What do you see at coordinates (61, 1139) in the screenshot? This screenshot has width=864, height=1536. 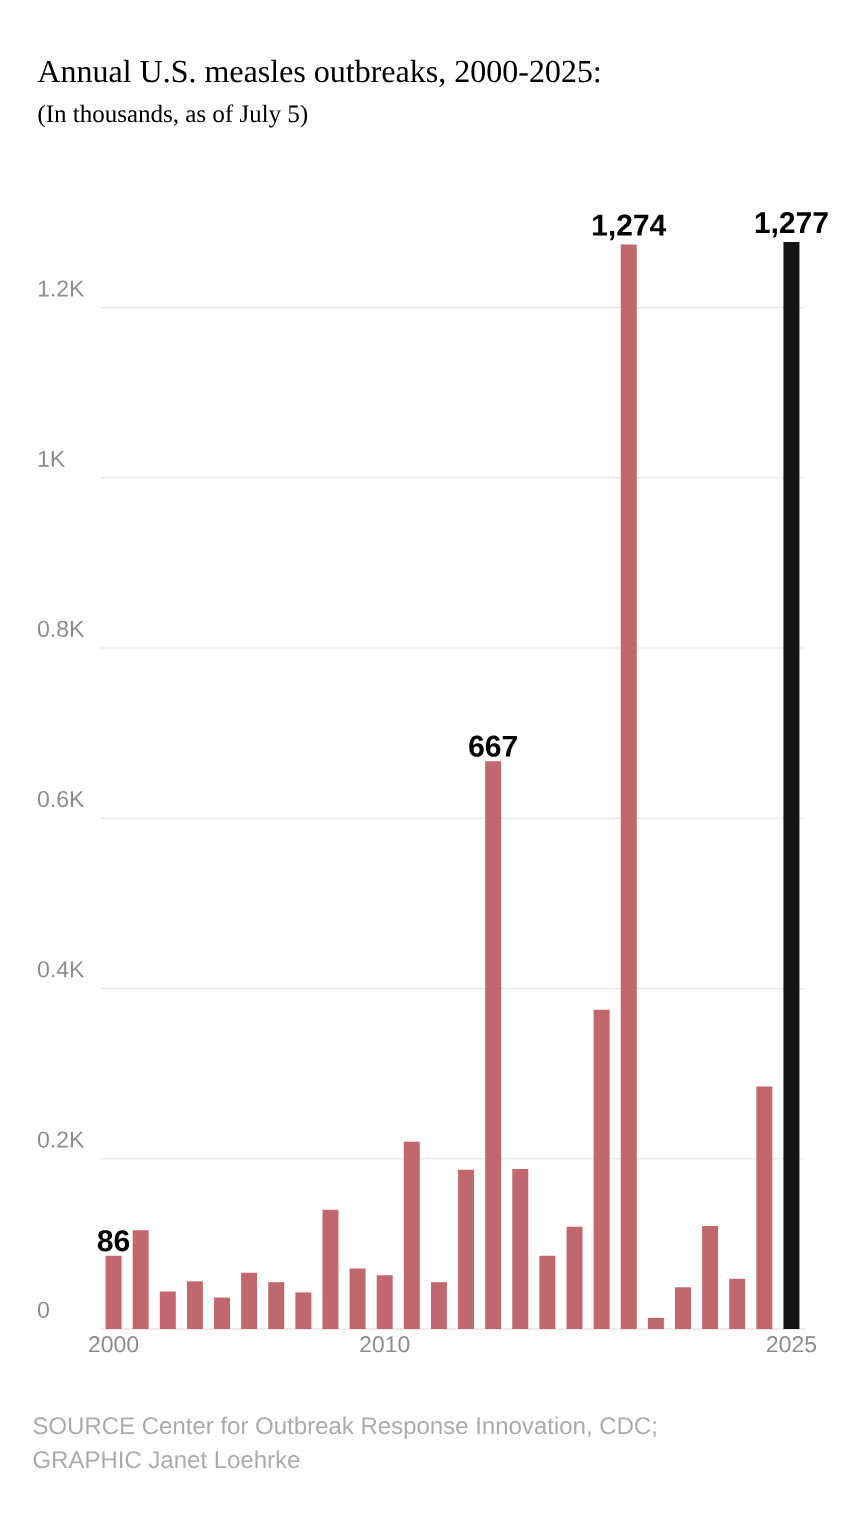 I see `y-tick-label: 0.2K` at bounding box center [61, 1139].